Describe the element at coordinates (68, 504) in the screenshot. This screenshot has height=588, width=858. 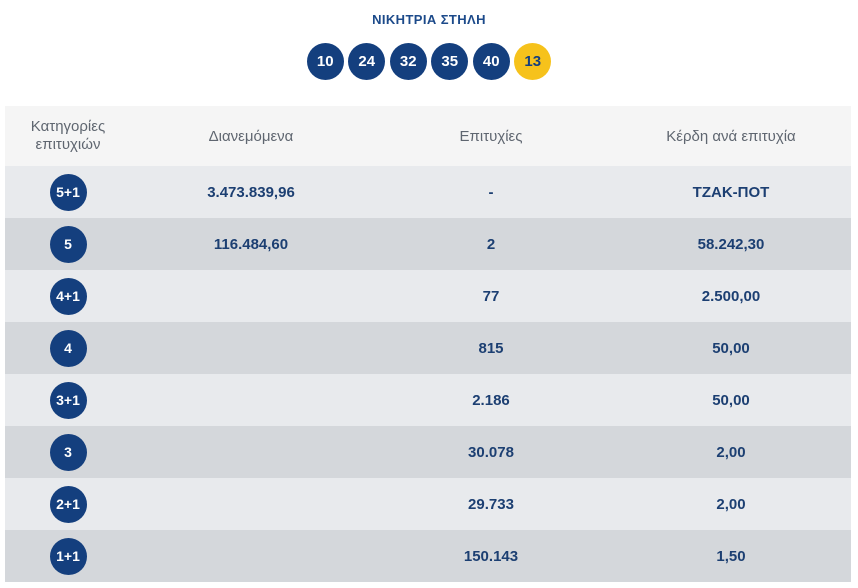
I see `category-badge: 2+1` at that location.